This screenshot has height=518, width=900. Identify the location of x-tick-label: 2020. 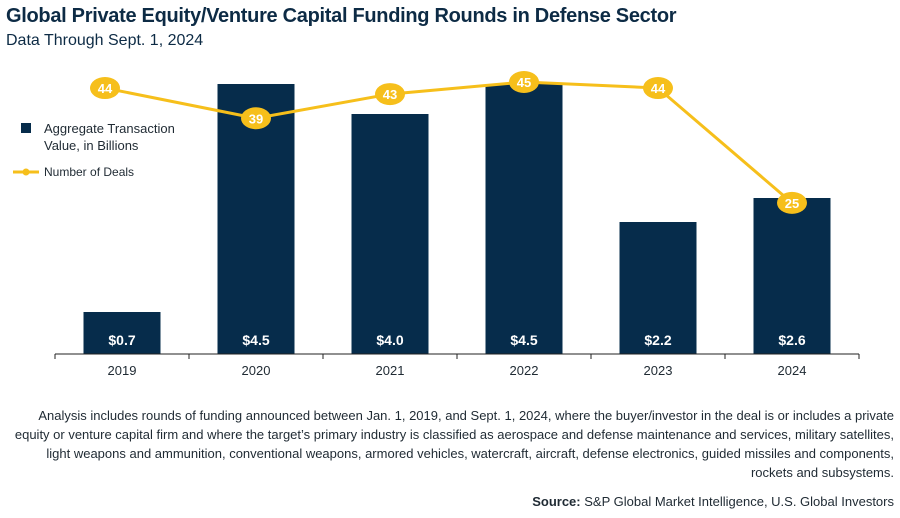
(256, 370).